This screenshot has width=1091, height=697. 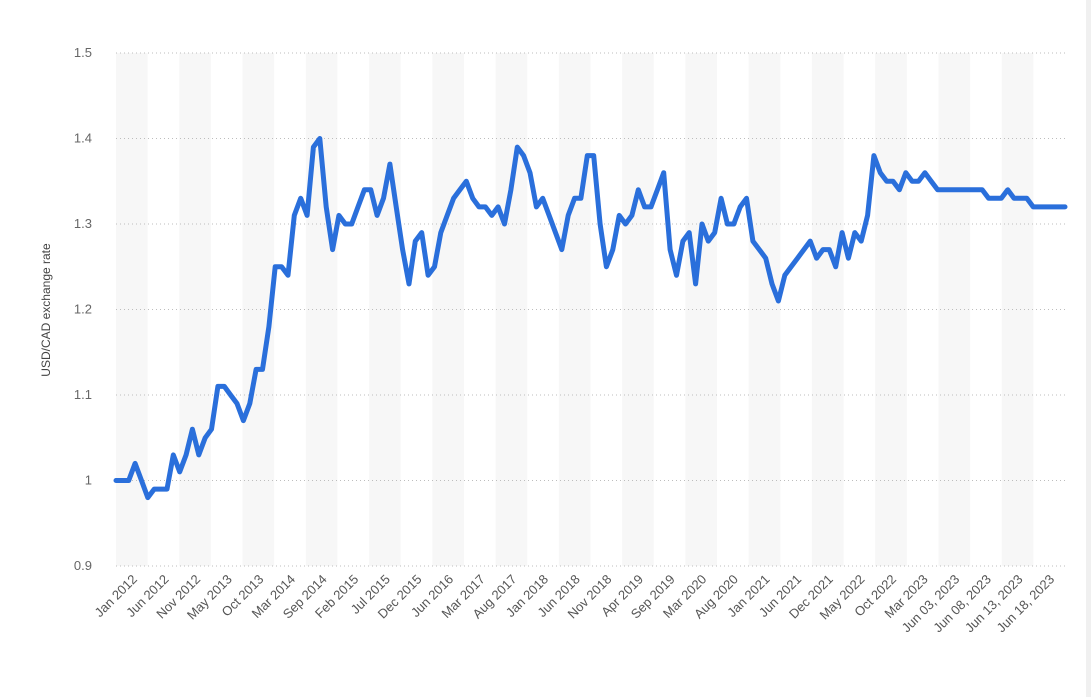 What do you see at coordinates (83, 565) in the screenshot?
I see `y-tick-label: 0.9` at bounding box center [83, 565].